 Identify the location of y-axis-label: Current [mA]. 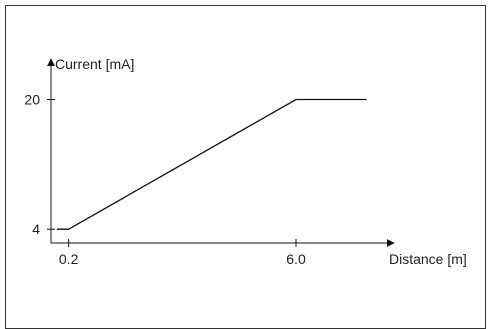
(94, 64).